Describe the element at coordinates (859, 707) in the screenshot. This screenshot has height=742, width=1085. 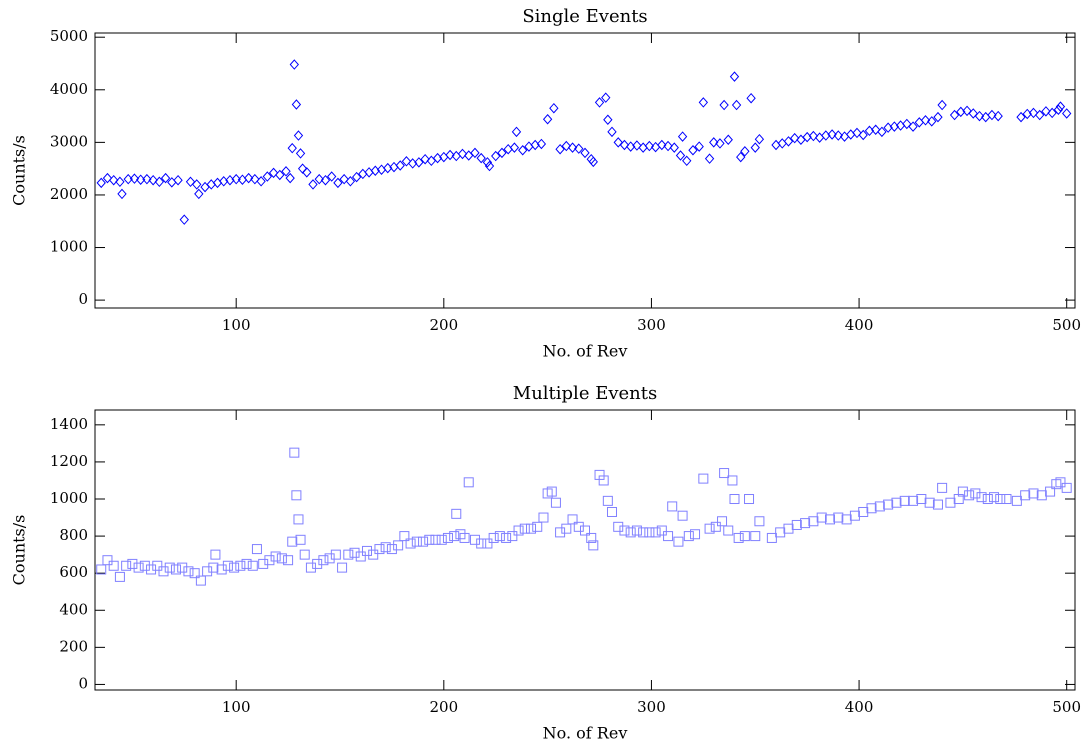
I see `x-tick-label: 400` at that location.